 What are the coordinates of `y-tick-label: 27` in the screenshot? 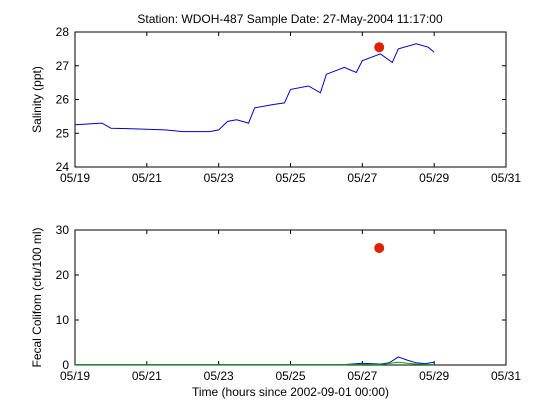 It's located at (63, 66).